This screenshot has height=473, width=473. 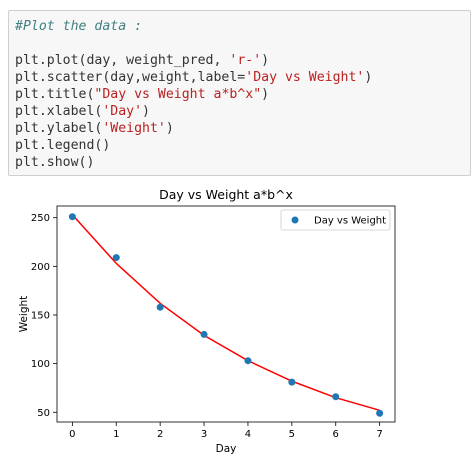 What do you see at coordinates (350, 221) in the screenshot?
I see `legend-label: Day vs Weight` at bounding box center [350, 221].